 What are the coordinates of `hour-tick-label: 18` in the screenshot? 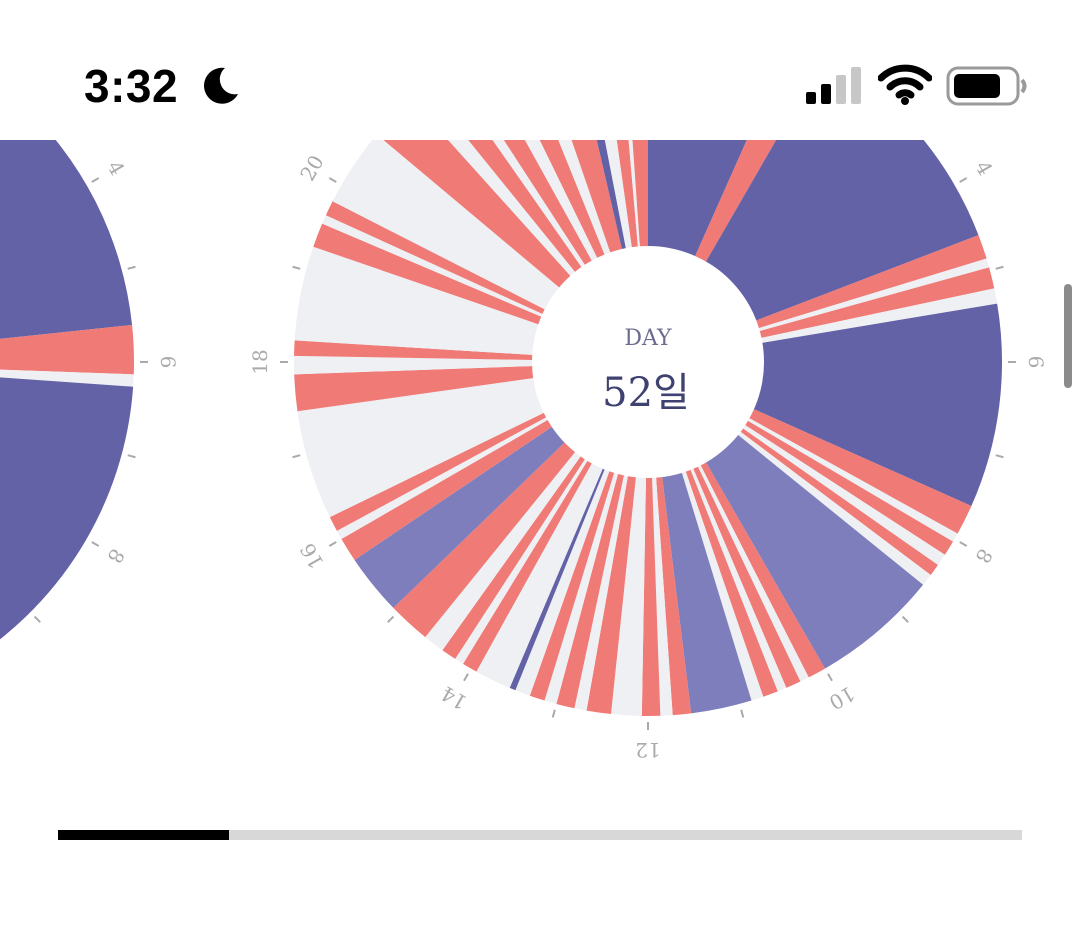 It's located at (260, 361).